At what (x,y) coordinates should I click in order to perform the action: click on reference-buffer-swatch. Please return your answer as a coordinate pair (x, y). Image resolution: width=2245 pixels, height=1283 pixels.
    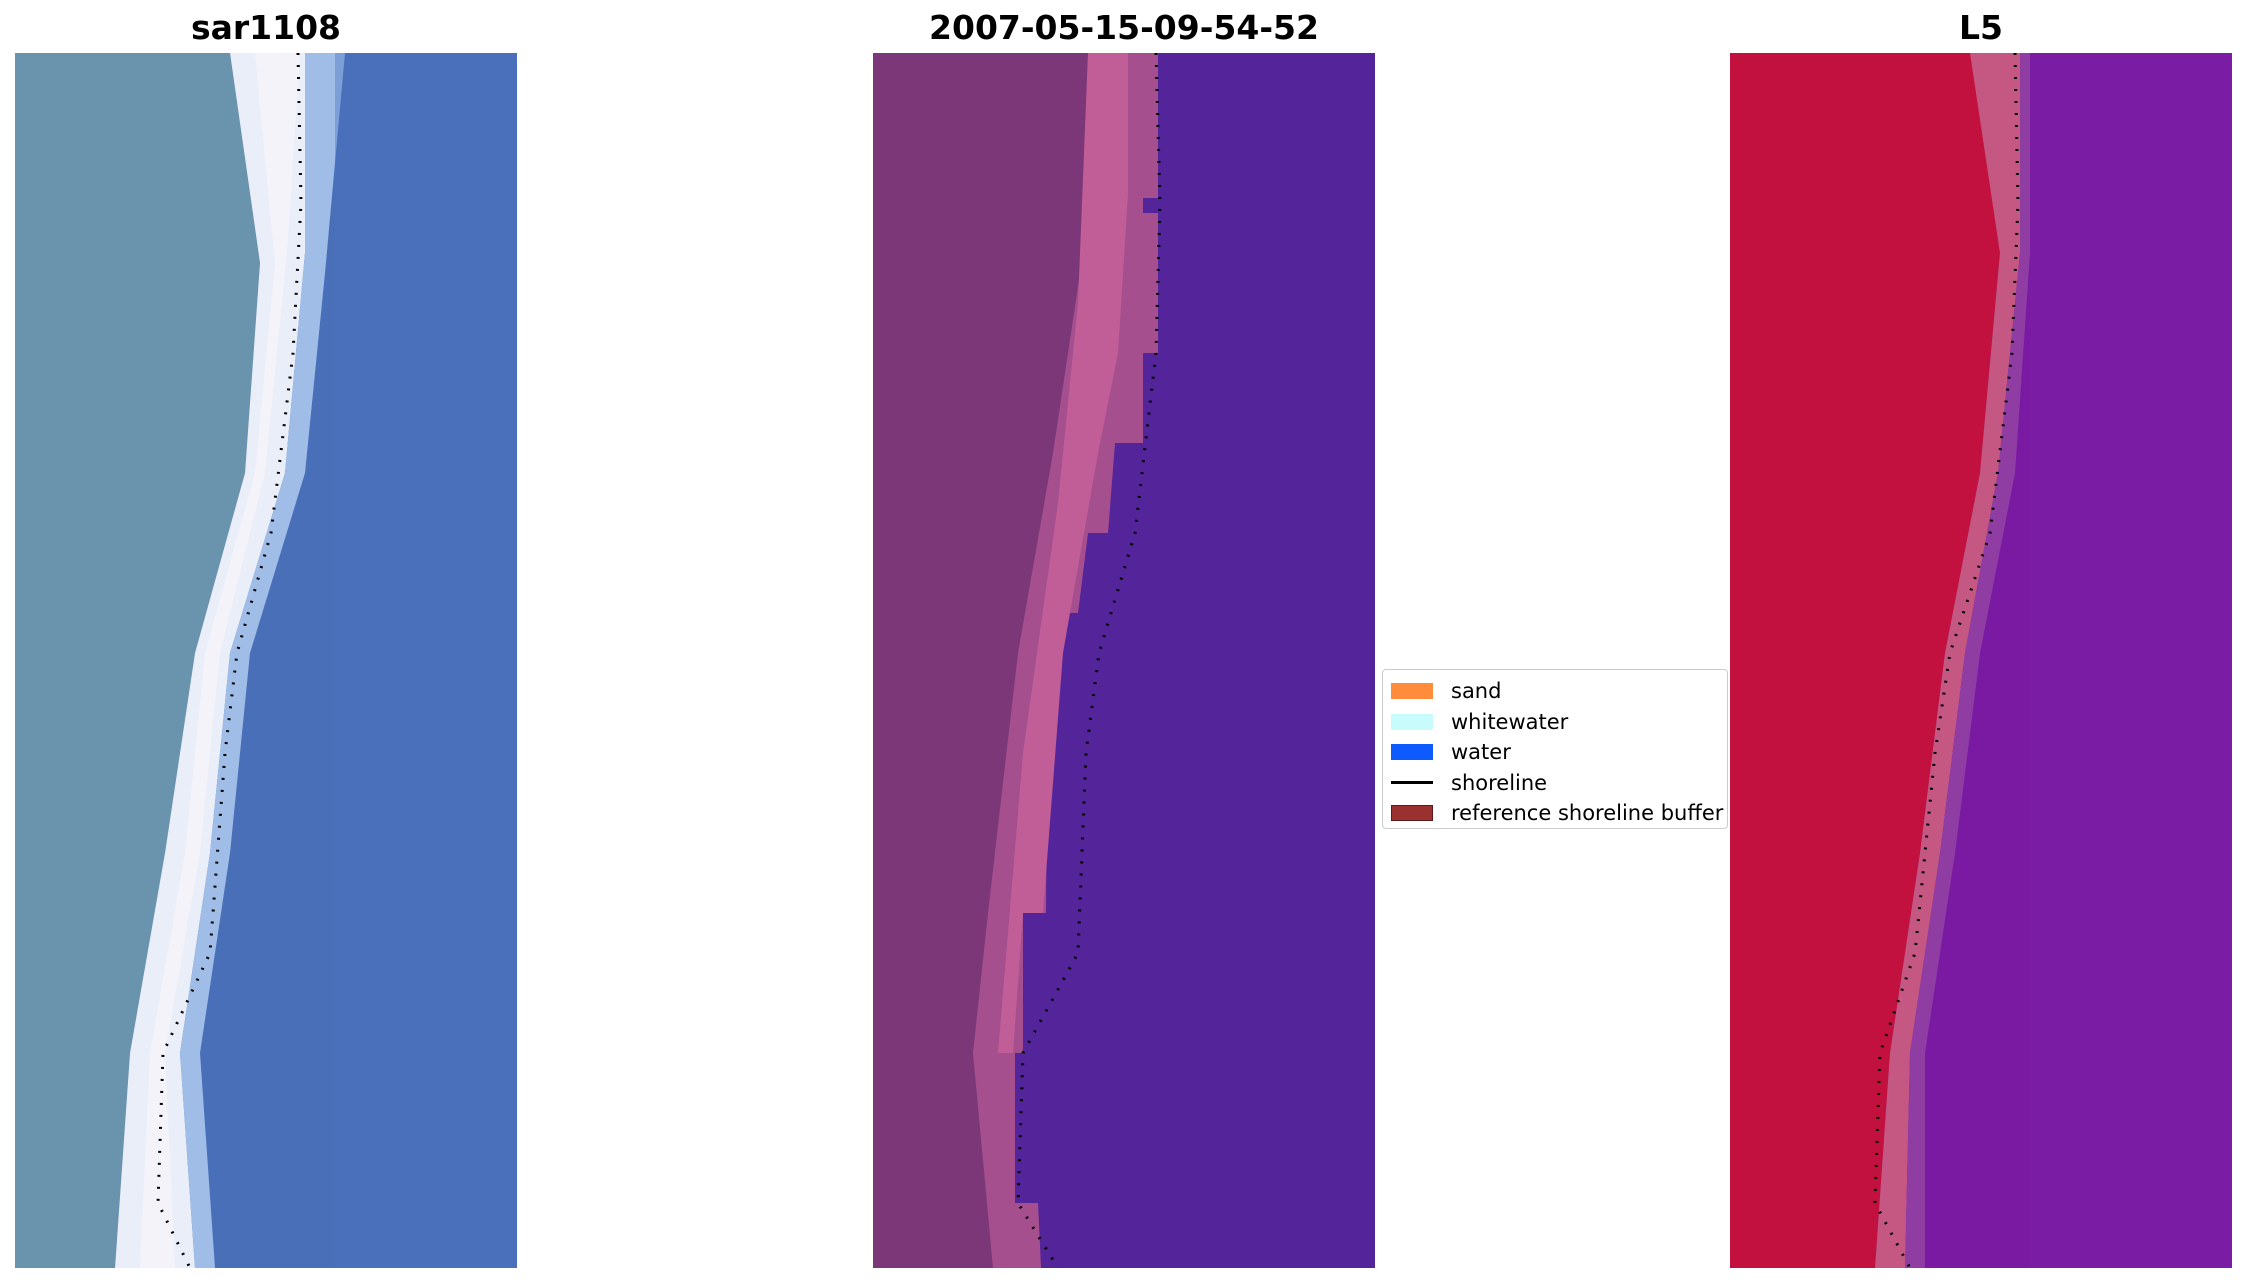
    Looking at the image, I should click on (1412, 813).